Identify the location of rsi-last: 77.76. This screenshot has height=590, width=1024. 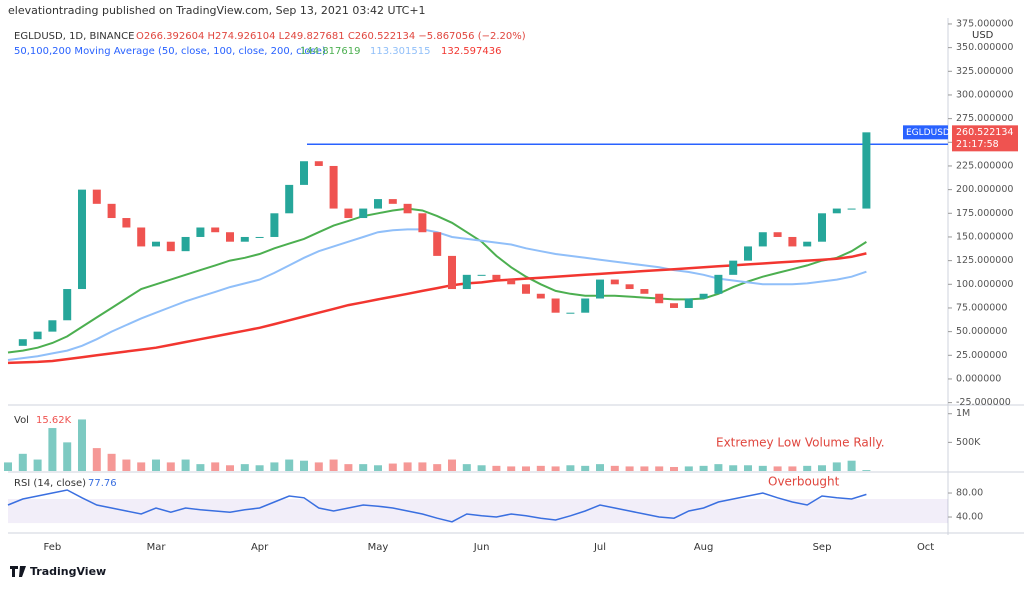
(102, 483).